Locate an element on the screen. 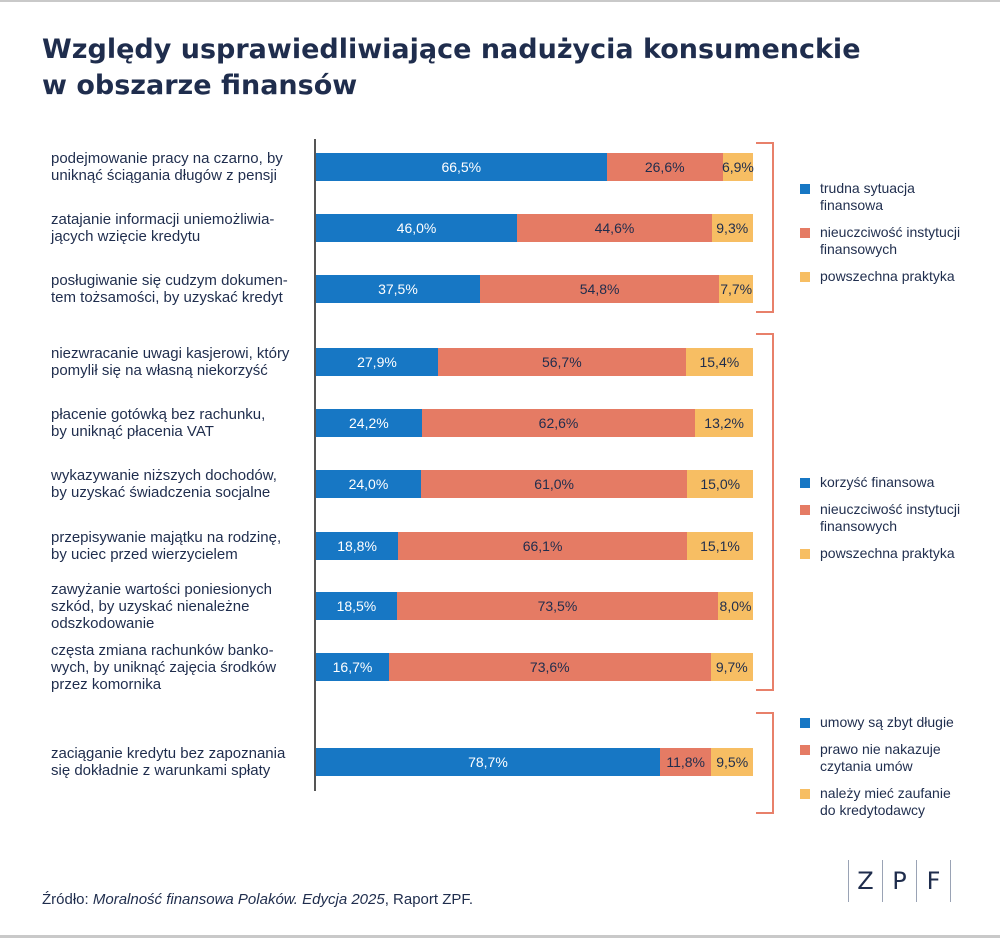 The image size is (1000, 938). data-label: 46,0% is located at coordinates (416, 228).